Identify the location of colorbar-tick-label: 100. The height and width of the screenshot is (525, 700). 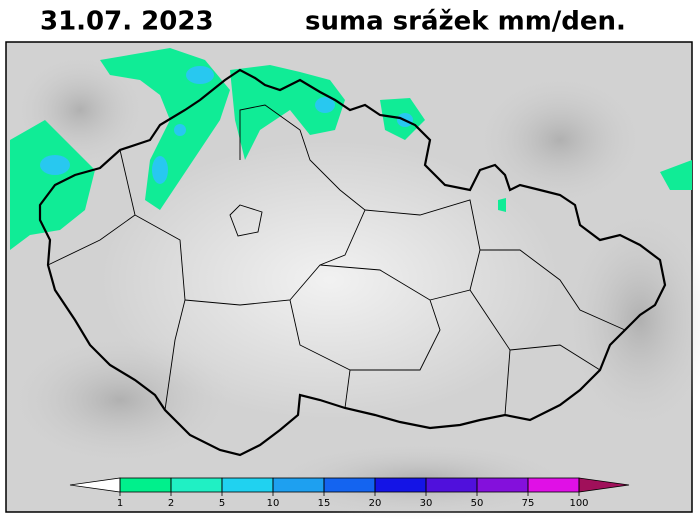
(578, 503).